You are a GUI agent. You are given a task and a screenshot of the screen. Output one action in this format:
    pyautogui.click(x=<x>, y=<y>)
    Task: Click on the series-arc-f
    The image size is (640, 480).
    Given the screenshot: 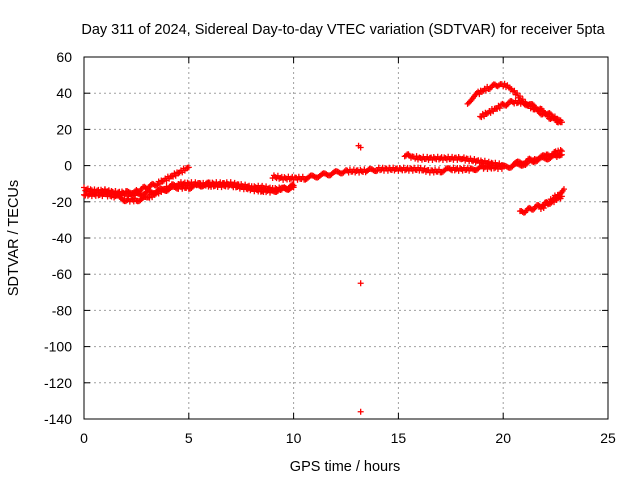 What is the action you would take?
    pyautogui.click(x=537, y=157)
    